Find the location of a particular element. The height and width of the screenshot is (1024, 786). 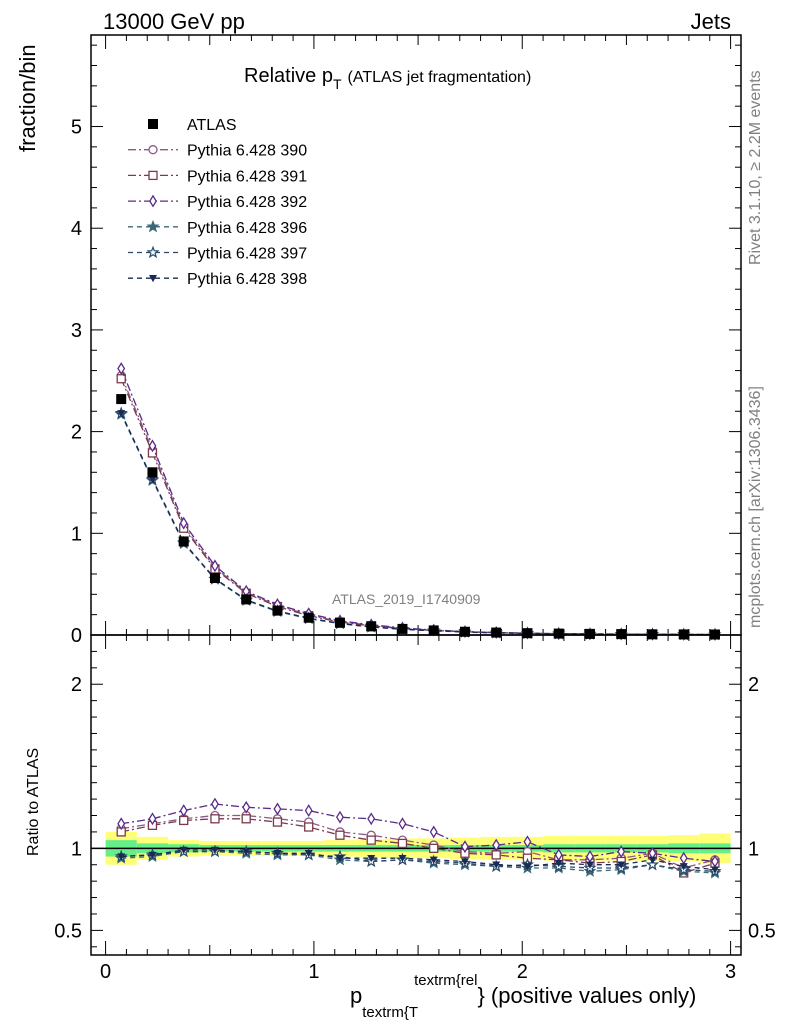

x-axis-label-superscript: textrm{rel is located at coordinates (445, 980).